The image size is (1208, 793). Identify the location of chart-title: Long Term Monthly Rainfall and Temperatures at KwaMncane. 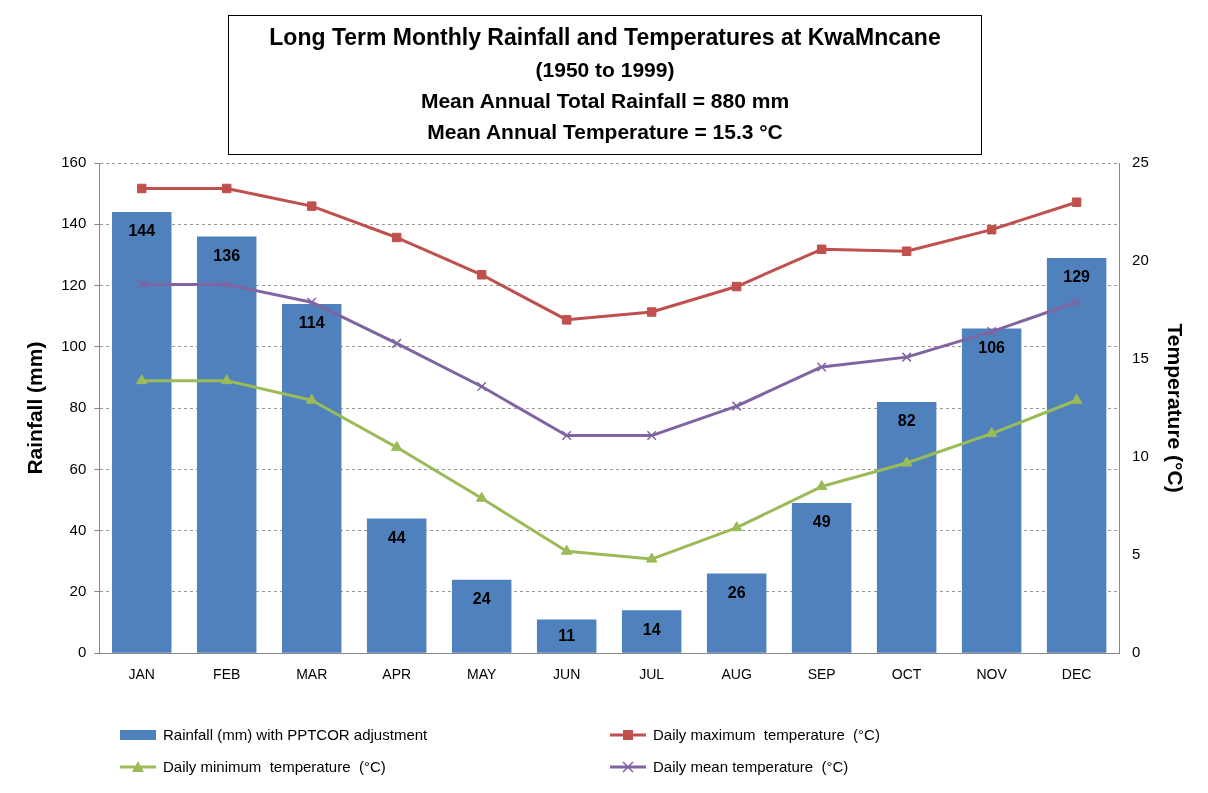
(605, 37).